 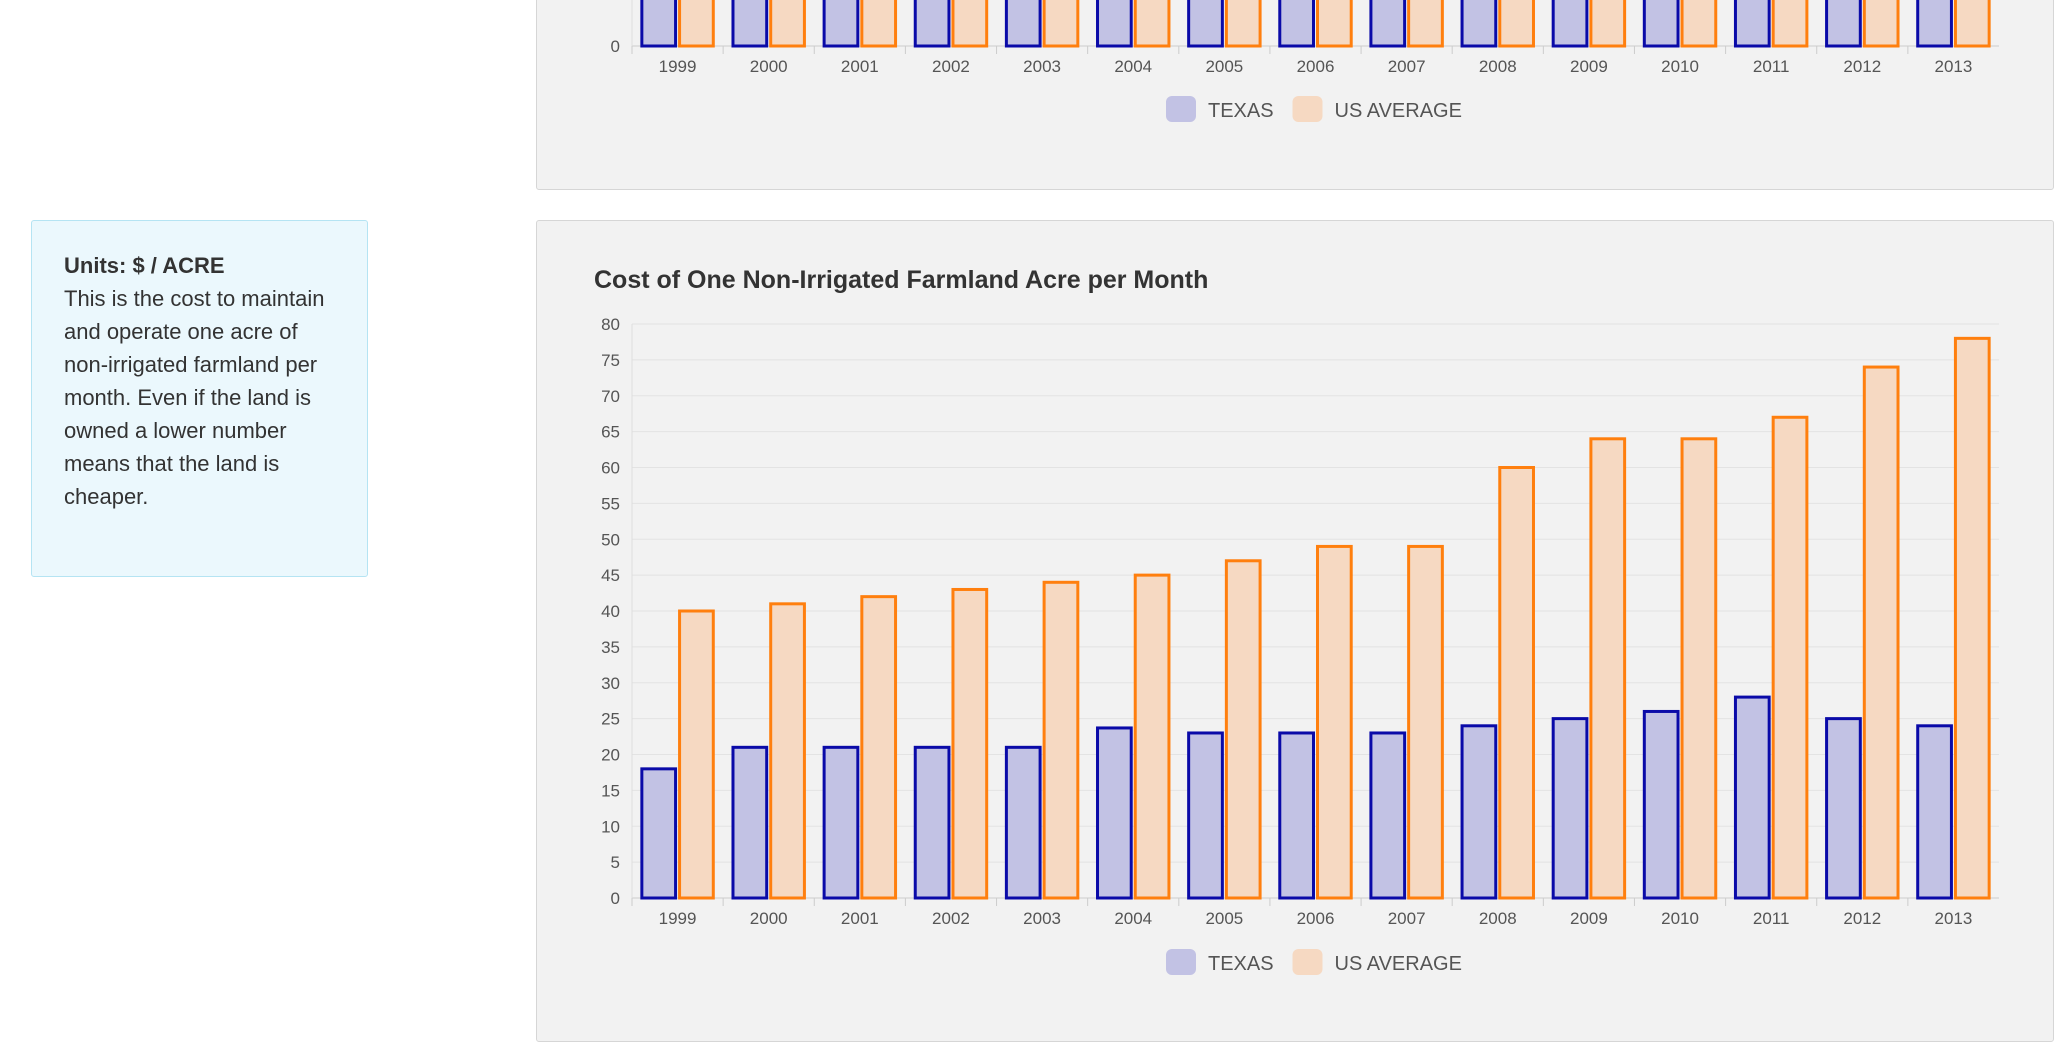 I want to click on bar-texas-2009, so click(x=1570, y=808).